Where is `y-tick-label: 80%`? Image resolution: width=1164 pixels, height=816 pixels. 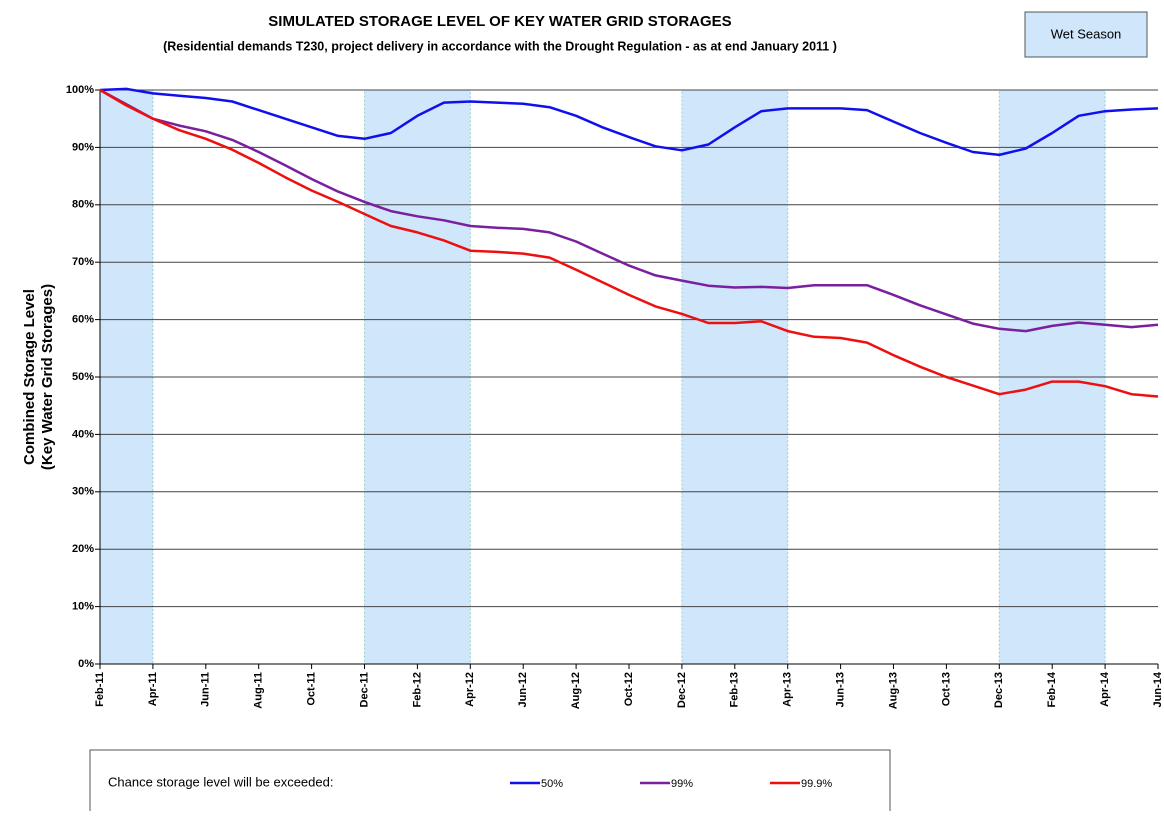
y-tick-label: 80% is located at coordinates (83, 205).